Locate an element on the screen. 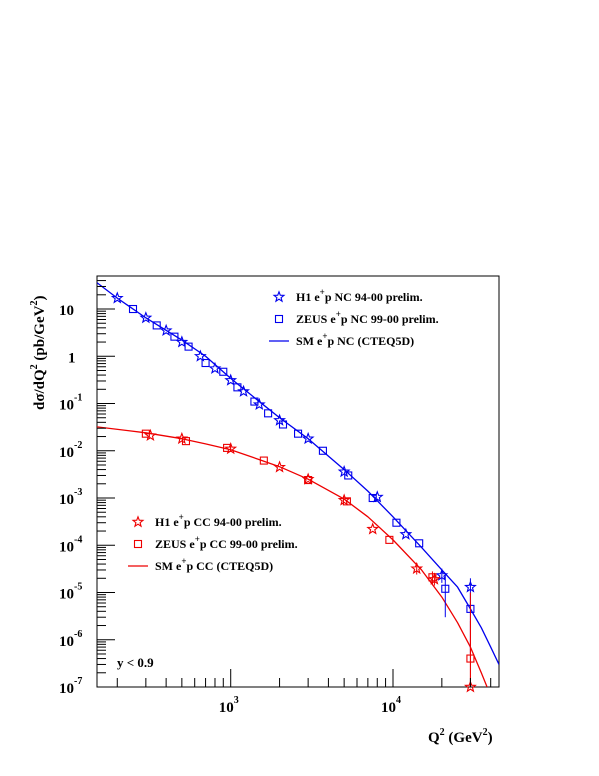 The height and width of the screenshot is (776, 599). legend-nc-label: SM e+p NC (CTEQ5D) is located at coordinates (355, 339).